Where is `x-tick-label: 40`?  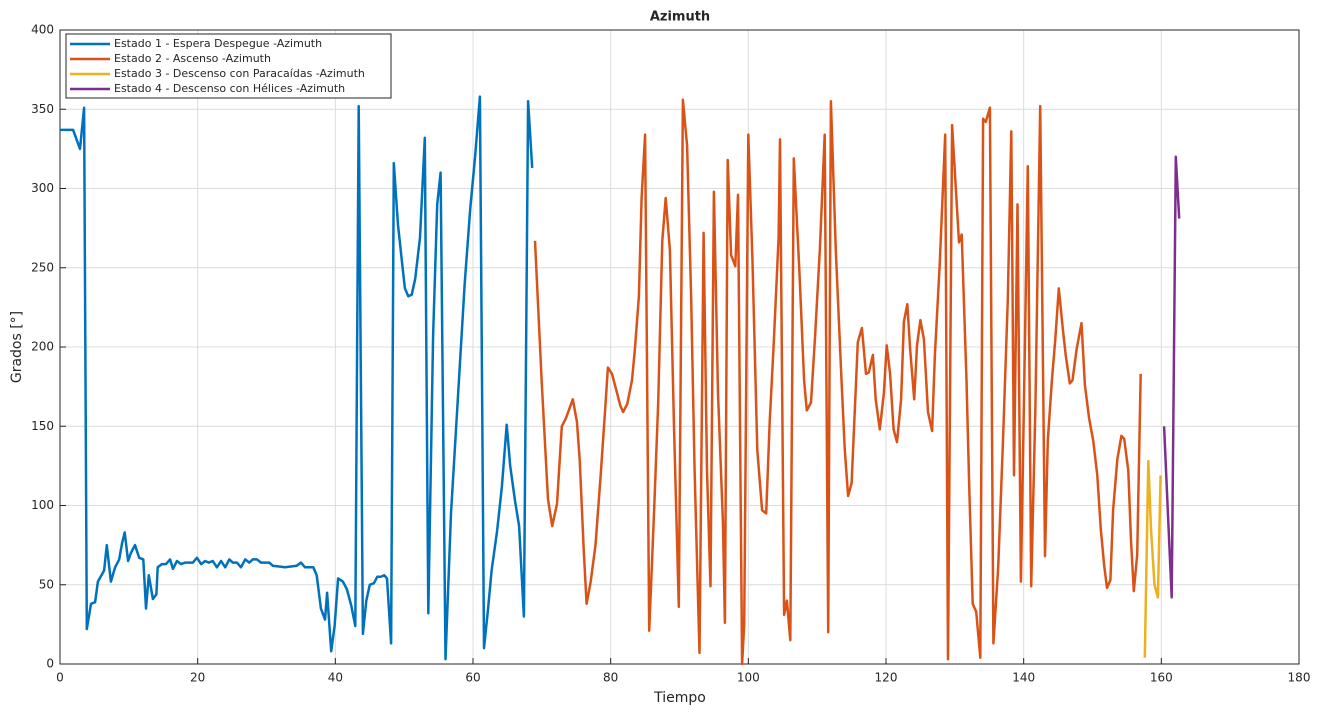
x-tick-label: 40 is located at coordinates (335, 678).